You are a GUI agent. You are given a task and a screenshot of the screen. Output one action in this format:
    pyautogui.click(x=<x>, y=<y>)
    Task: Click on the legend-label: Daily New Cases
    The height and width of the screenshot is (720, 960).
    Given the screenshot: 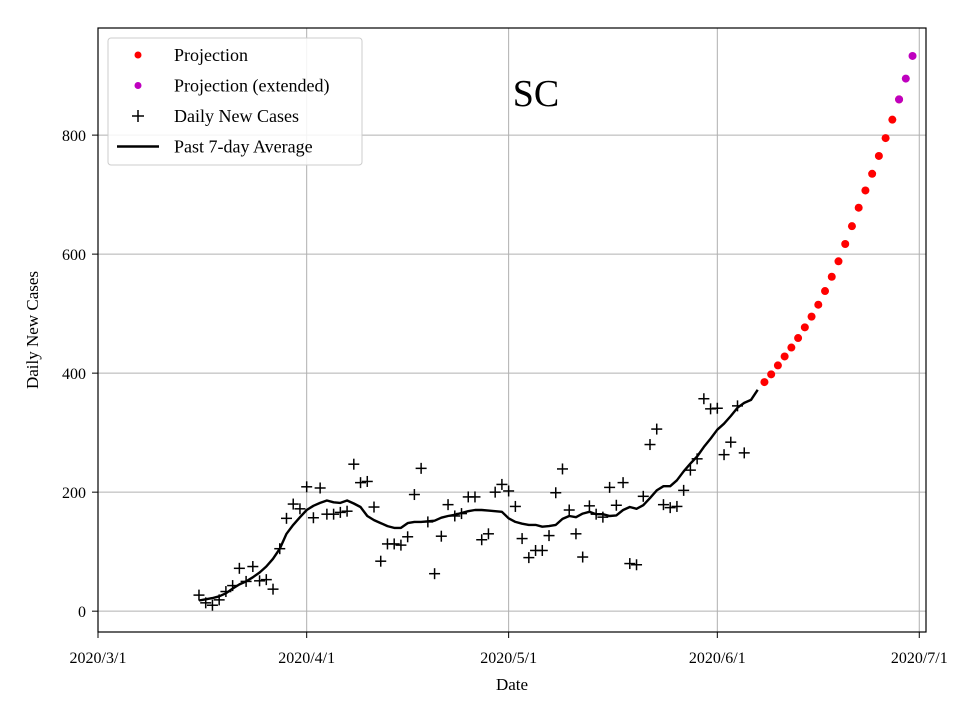 What is the action you would take?
    pyautogui.click(x=236, y=116)
    